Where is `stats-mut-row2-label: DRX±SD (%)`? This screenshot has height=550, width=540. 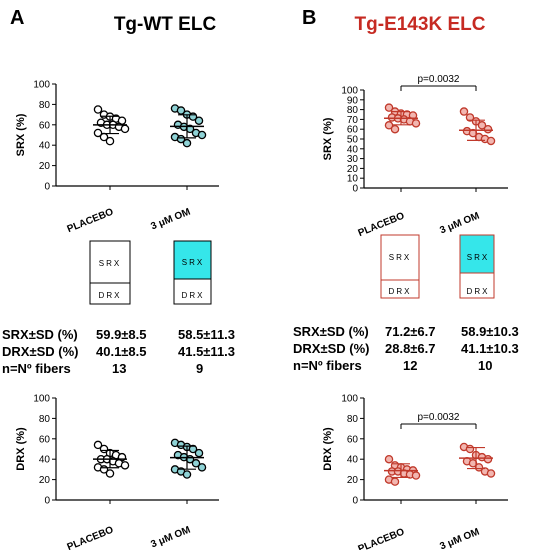 stats-mut-row2-label: DRX±SD (%) is located at coordinates (331, 348).